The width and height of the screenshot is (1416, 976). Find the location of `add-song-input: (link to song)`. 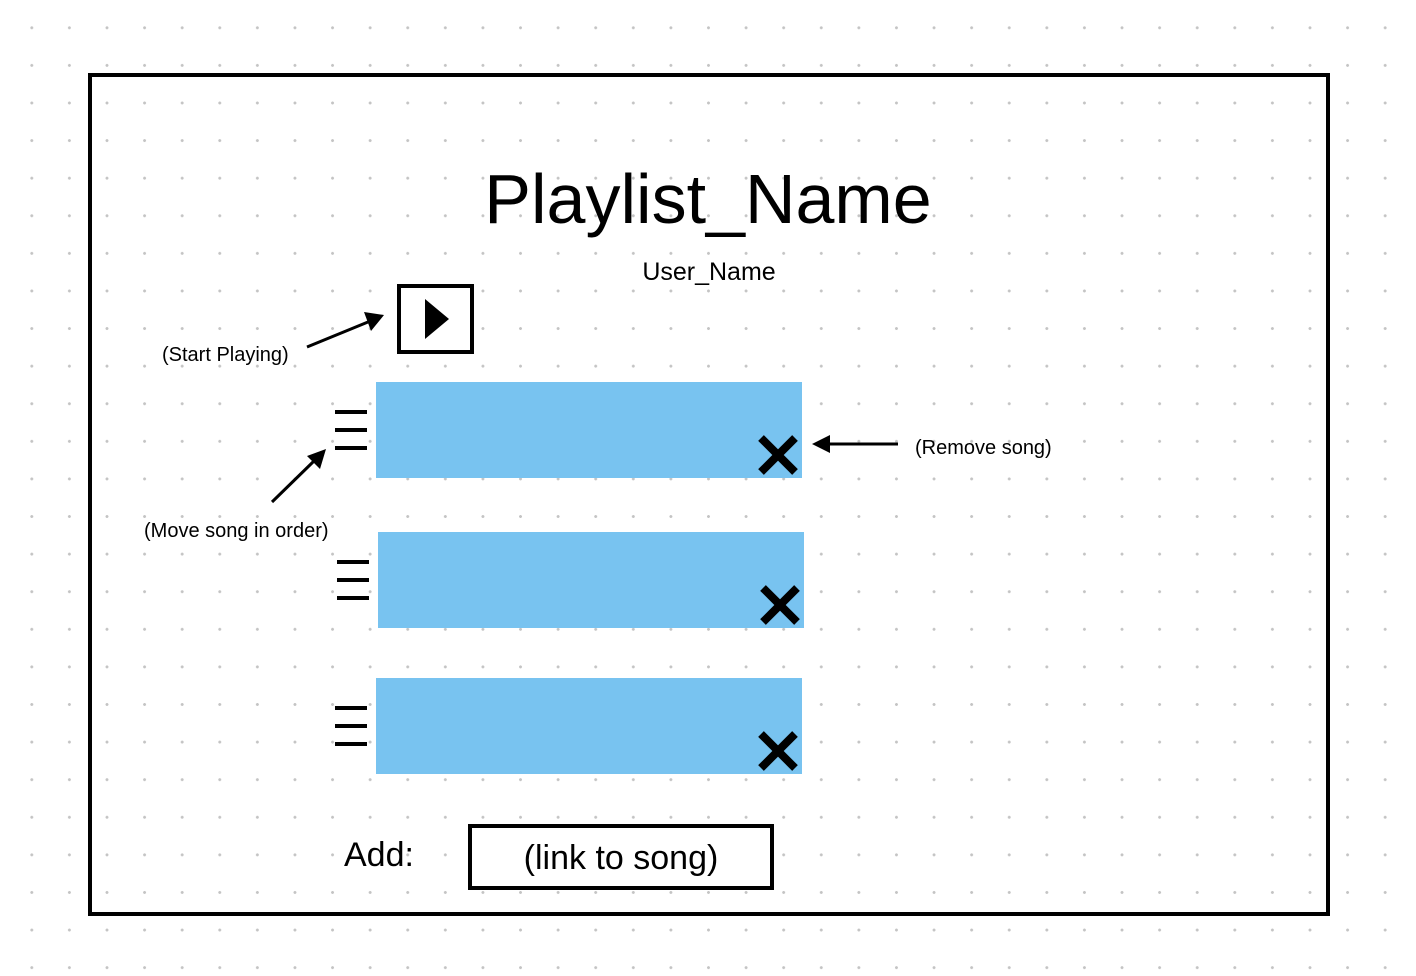

add-song-input: (link to song) is located at coordinates (621, 857).